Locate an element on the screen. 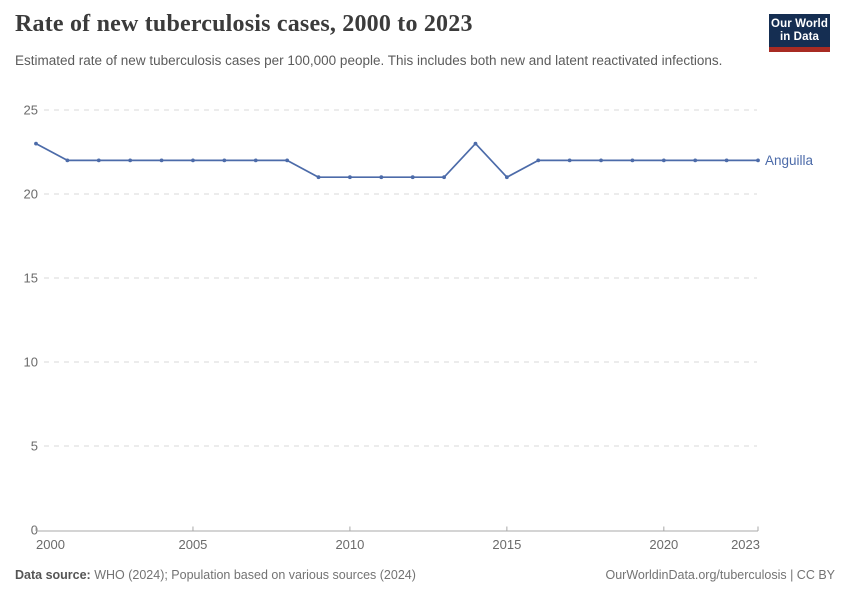 Image resolution: width=850 pixels, height=600 pixels. x-axis-tick-label: 2010 is located at coordinates (349, 544).